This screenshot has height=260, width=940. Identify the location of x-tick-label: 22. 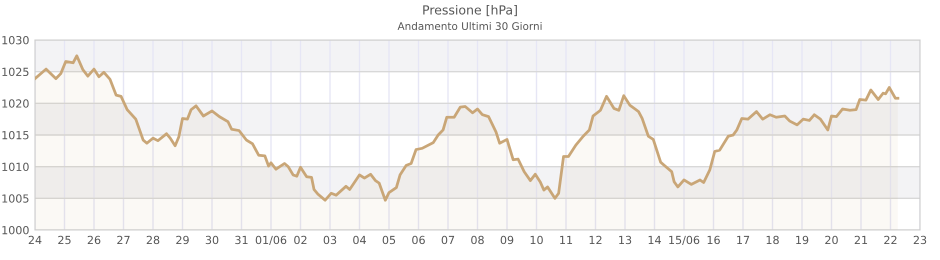
(890, 240).